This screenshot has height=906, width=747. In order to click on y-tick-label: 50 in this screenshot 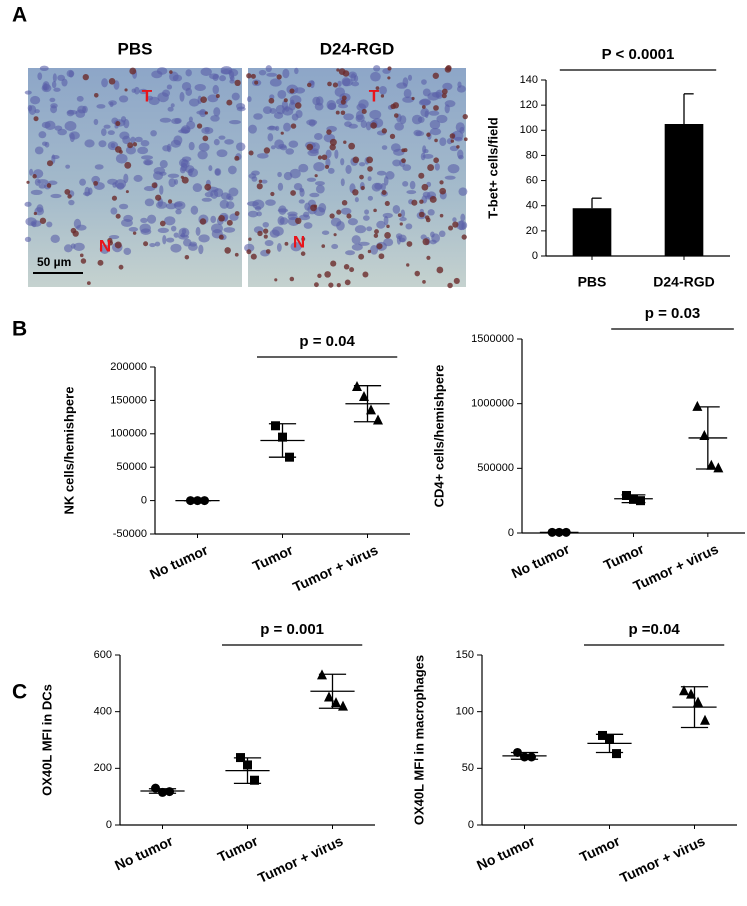, I will do `click(468, 768)`.